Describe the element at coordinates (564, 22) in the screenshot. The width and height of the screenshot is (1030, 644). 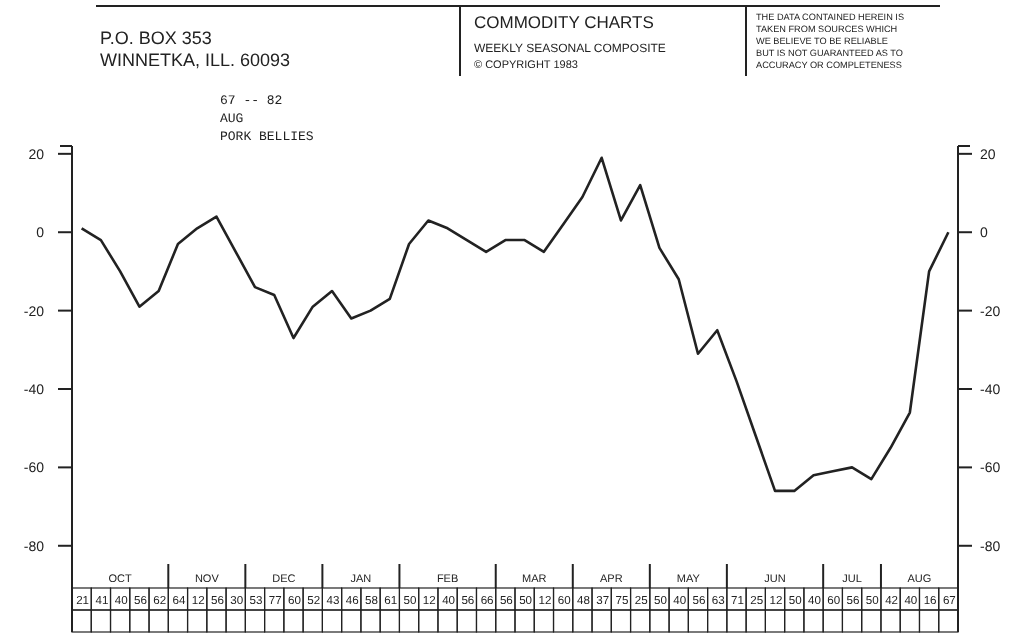
I see `chart-title: COMMODITY CHARTS` at that location.